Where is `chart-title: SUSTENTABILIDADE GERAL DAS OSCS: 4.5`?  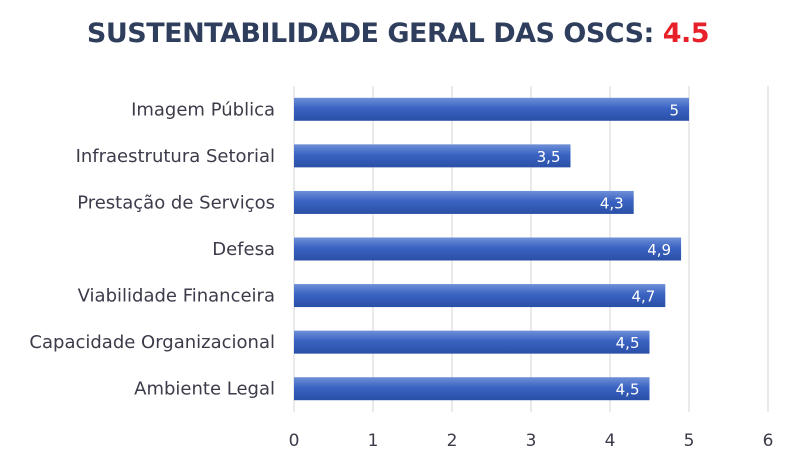
chart-title: SUSTENTABILIDADE GERAL DAS OSCS: 4.5 is located at coordinates (398, 33).